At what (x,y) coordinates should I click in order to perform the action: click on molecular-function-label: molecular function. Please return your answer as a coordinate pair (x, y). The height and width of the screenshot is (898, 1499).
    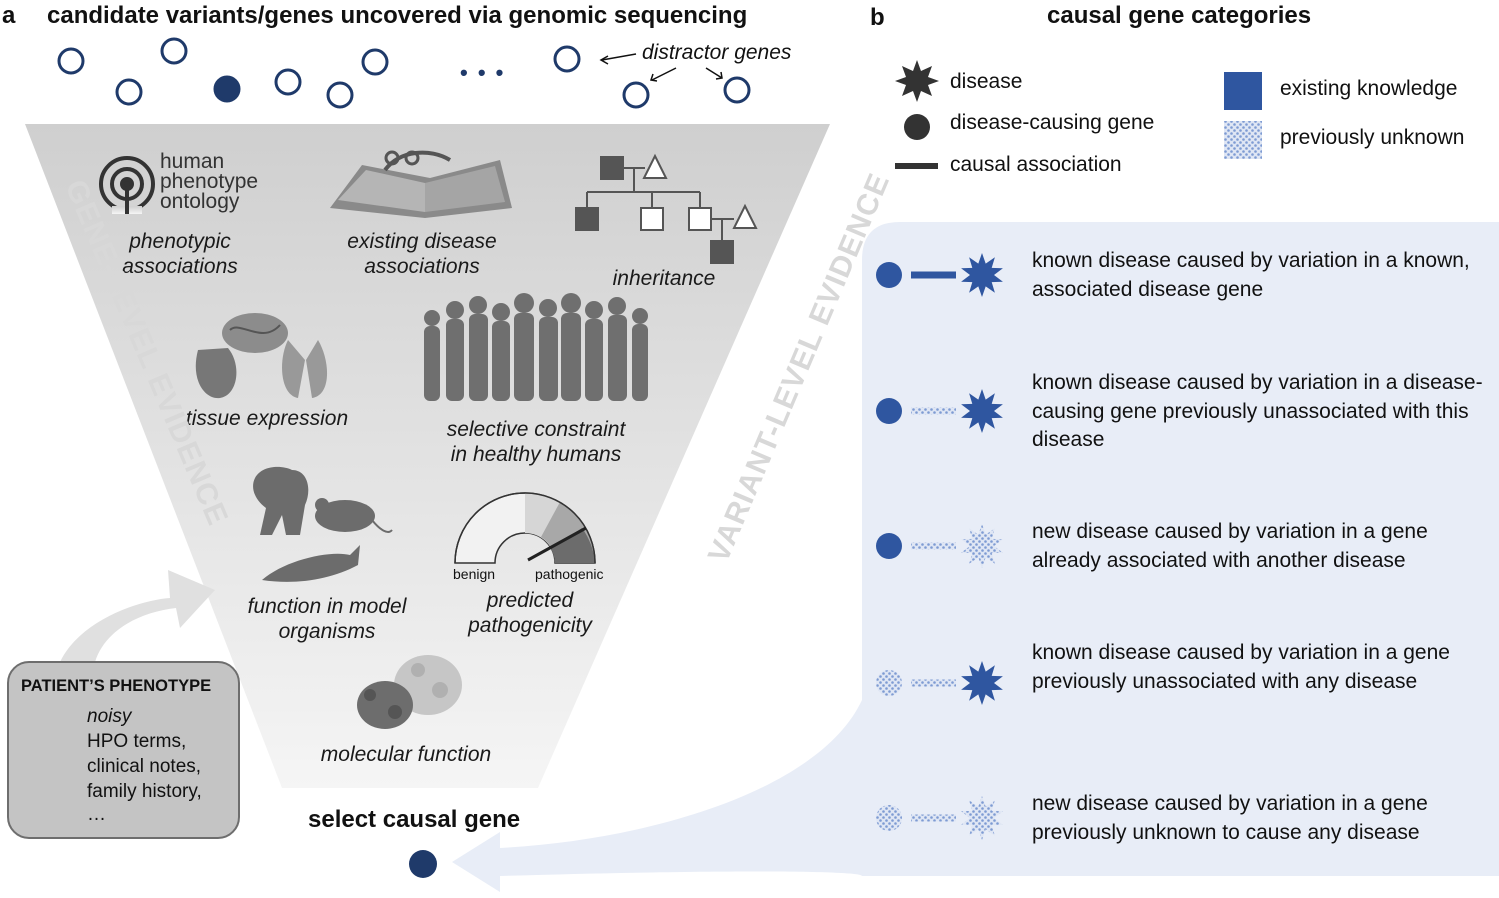
    Looking at the image, I should click on (406, 754).